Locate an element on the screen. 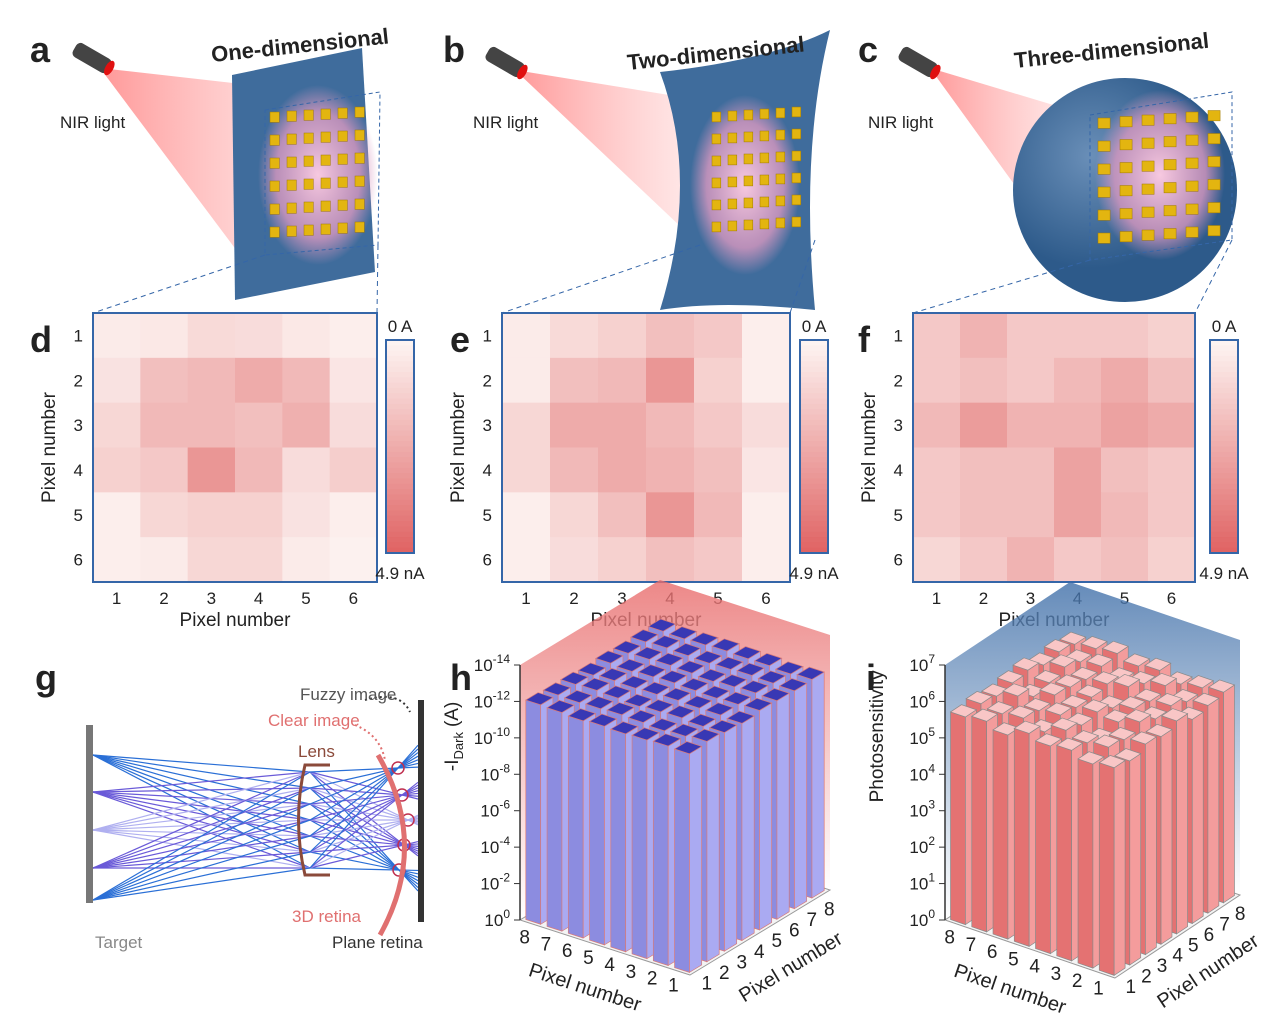  panel-label: e is located at coordinates (460, 339).